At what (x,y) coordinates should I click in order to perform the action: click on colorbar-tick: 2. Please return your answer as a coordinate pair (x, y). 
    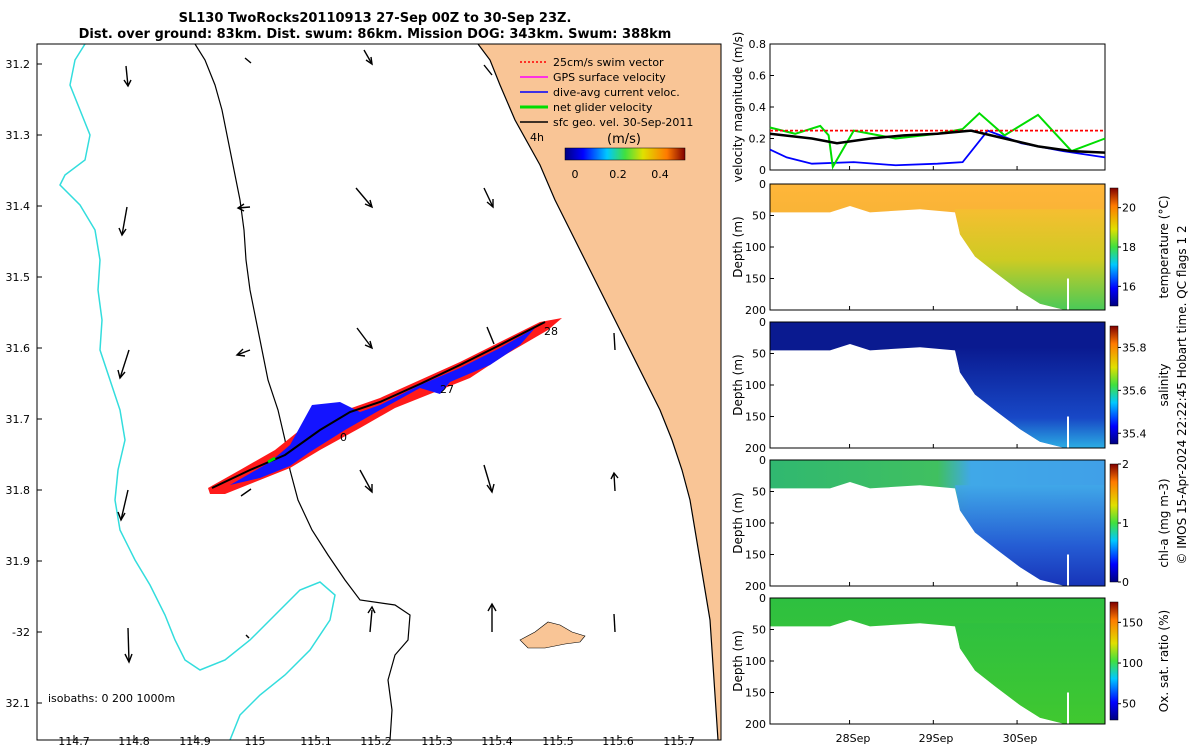
    Looking at the image, I should click on (1125, 464).